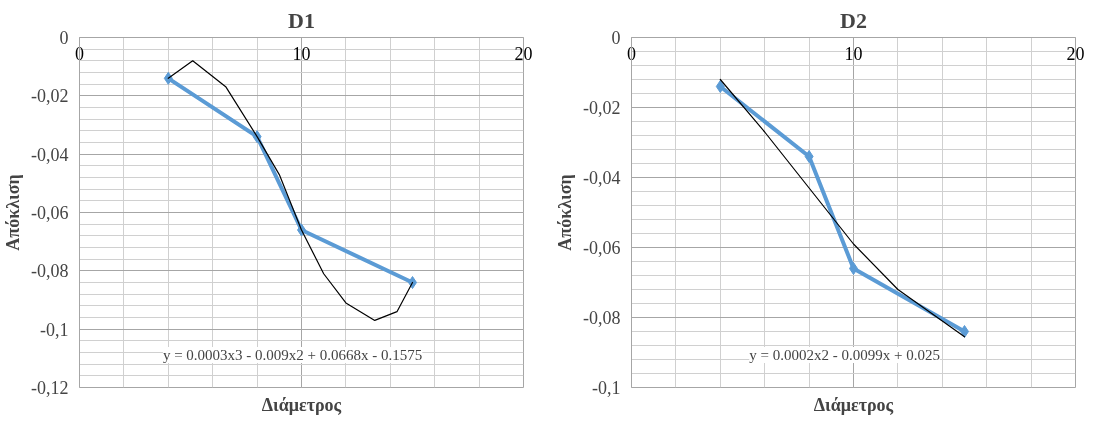  What do you see at coordinates (301, 20) in the screenshot?
I see `chart-title: D1` at bounding box center [301, 20].